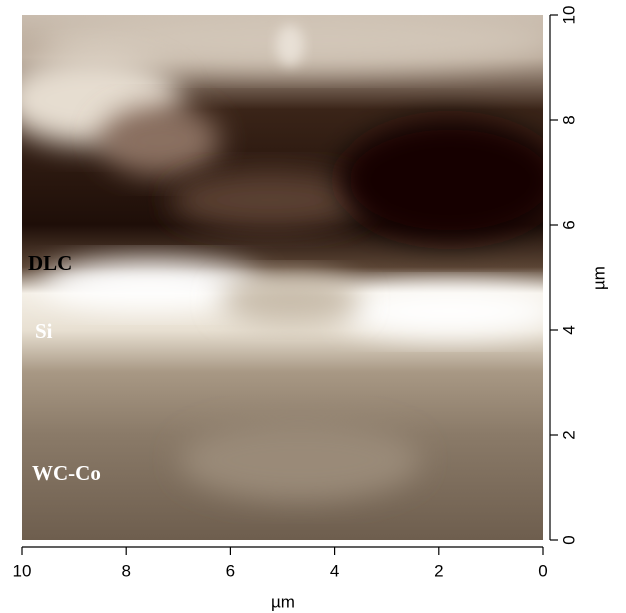 This screenshot has width=626, height=613. I want to click on x-tick-label: 2, so click(438, 570).